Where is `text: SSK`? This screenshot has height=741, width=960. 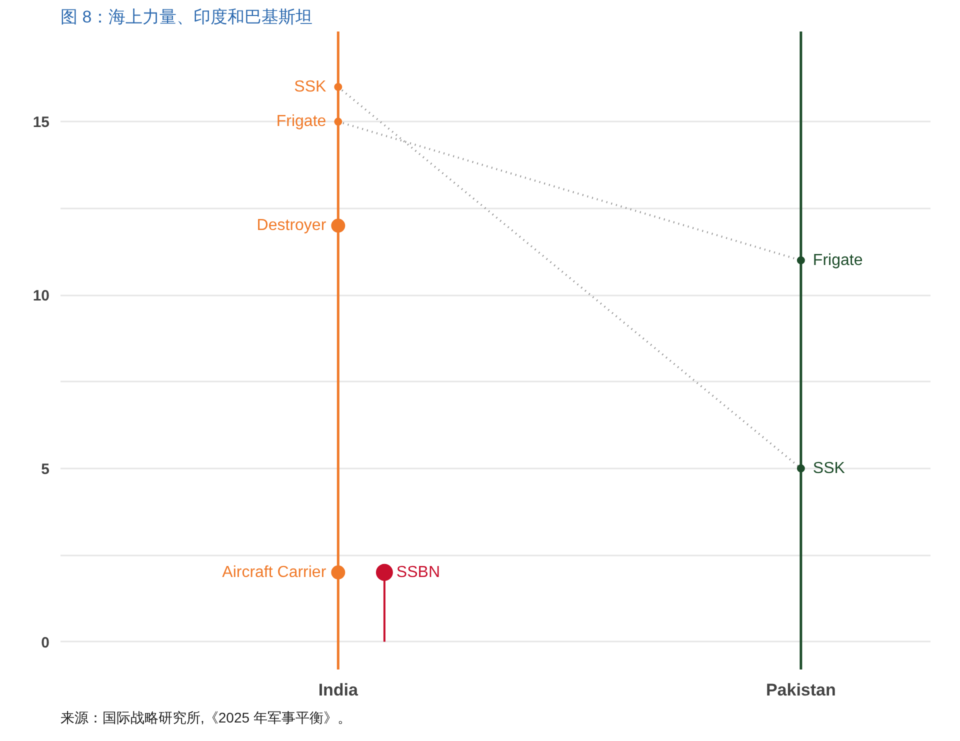
text: SSK is located at coordinates (828, 468).